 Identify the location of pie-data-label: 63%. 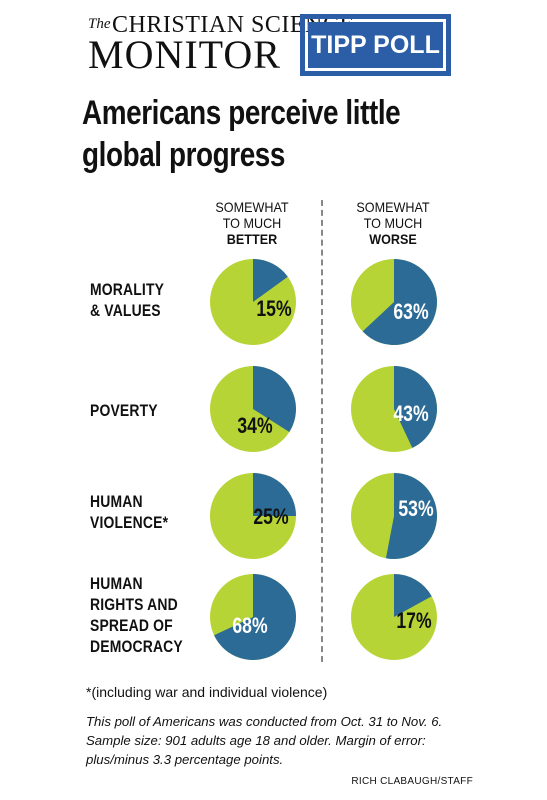
(410, 312).